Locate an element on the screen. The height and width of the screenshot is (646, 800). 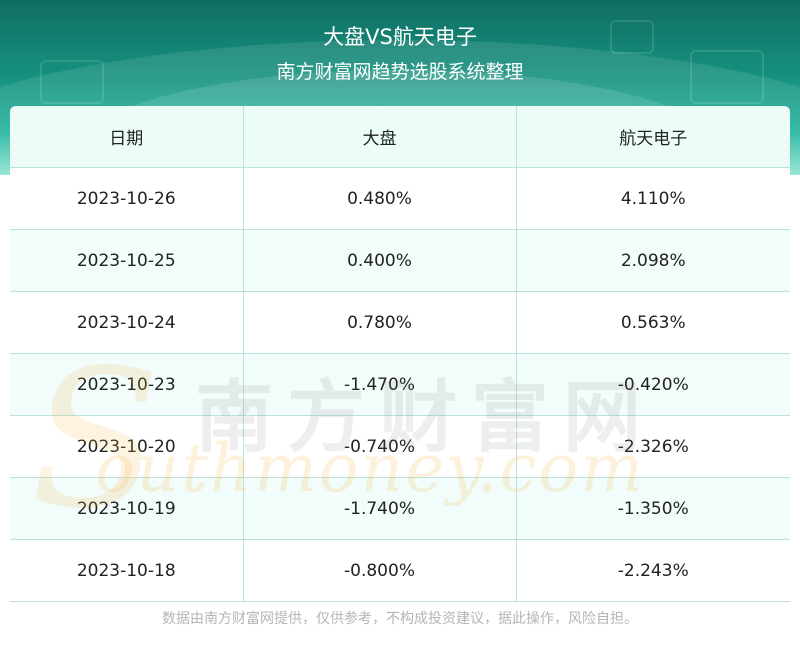
column-header-date: 日期 is located at coordinates (127, 137).